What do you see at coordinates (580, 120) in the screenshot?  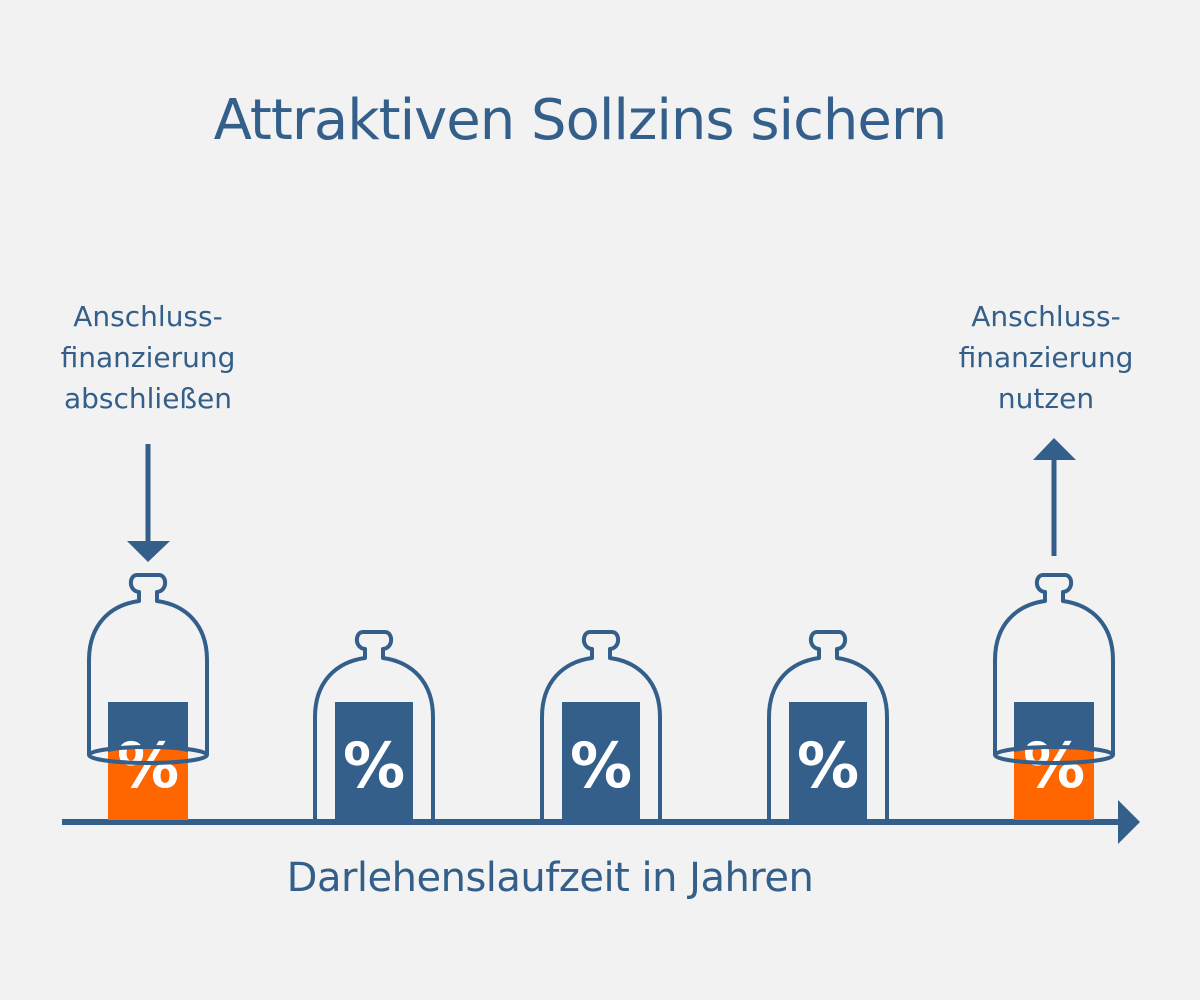 I see `page-title: Attraktiven Sollzins sichern` at bounding box center [580, 120].